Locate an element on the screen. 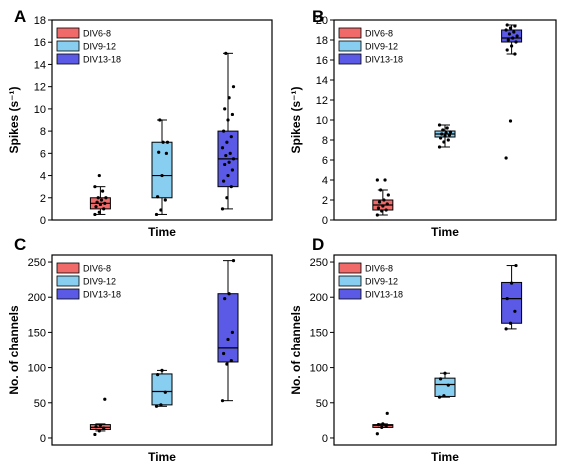 Image resolution: width=568 pixels, height=470 pixels. panel-letter: C is located at coordinates (20, 244).